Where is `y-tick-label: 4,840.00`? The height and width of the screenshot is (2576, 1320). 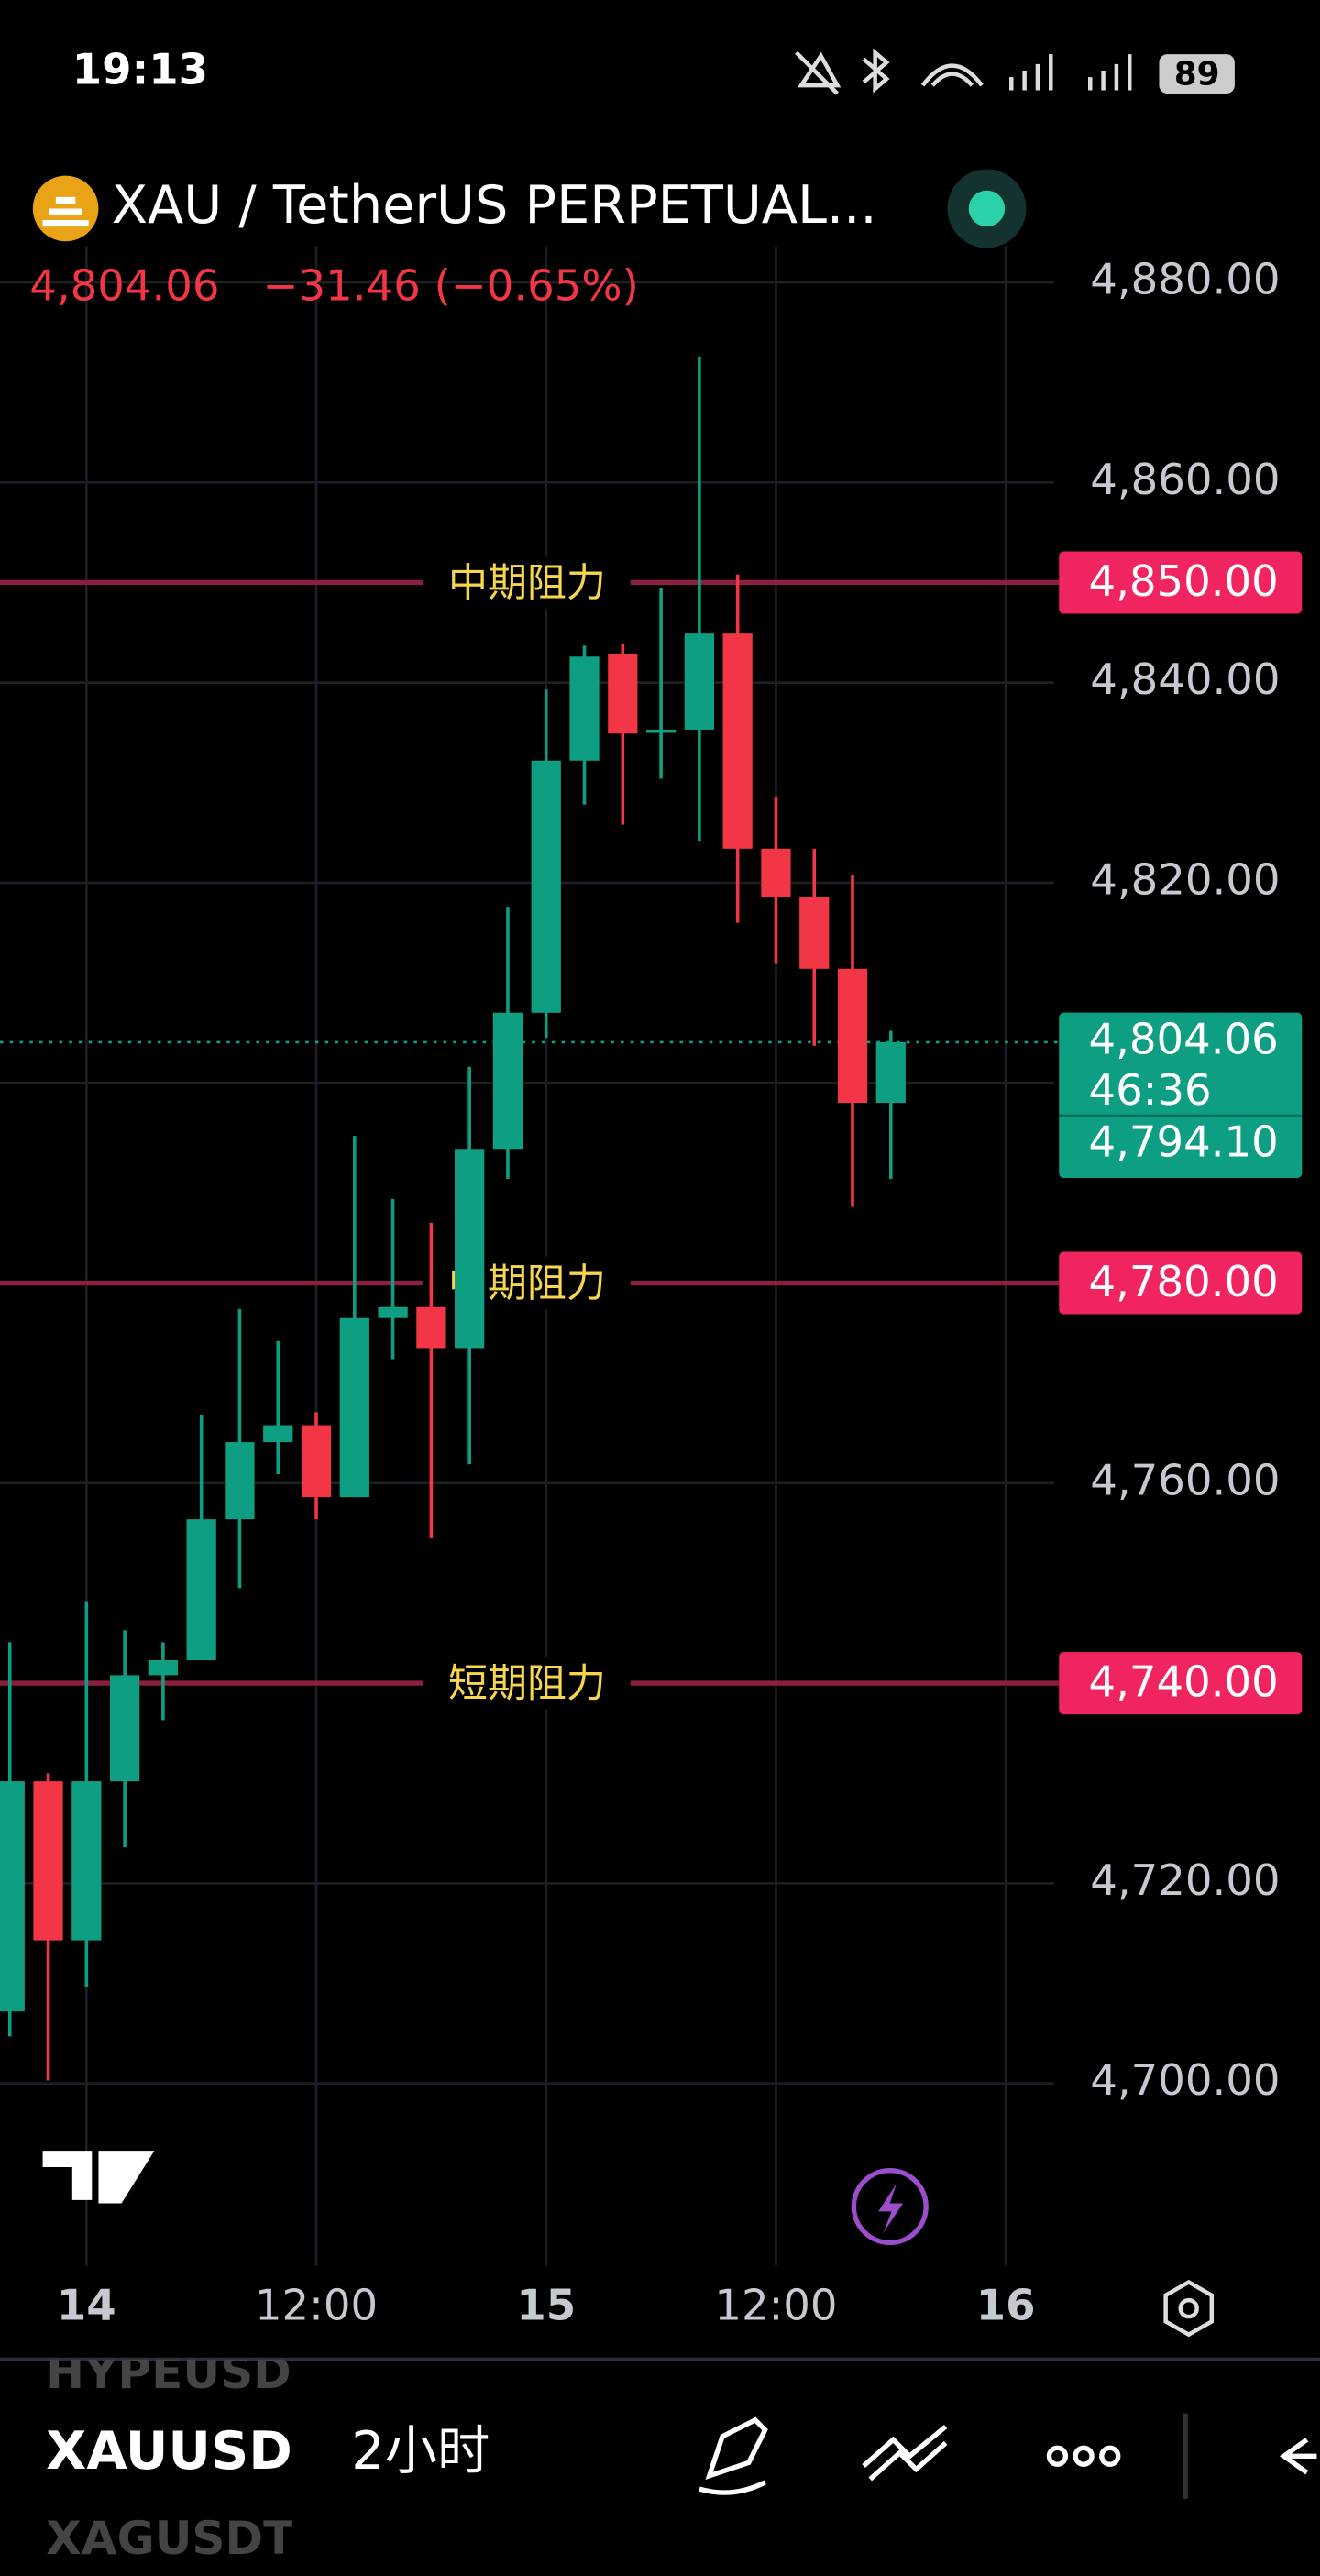
y-tick-label: 4,840.00 is located at coordinates (1185, 679).